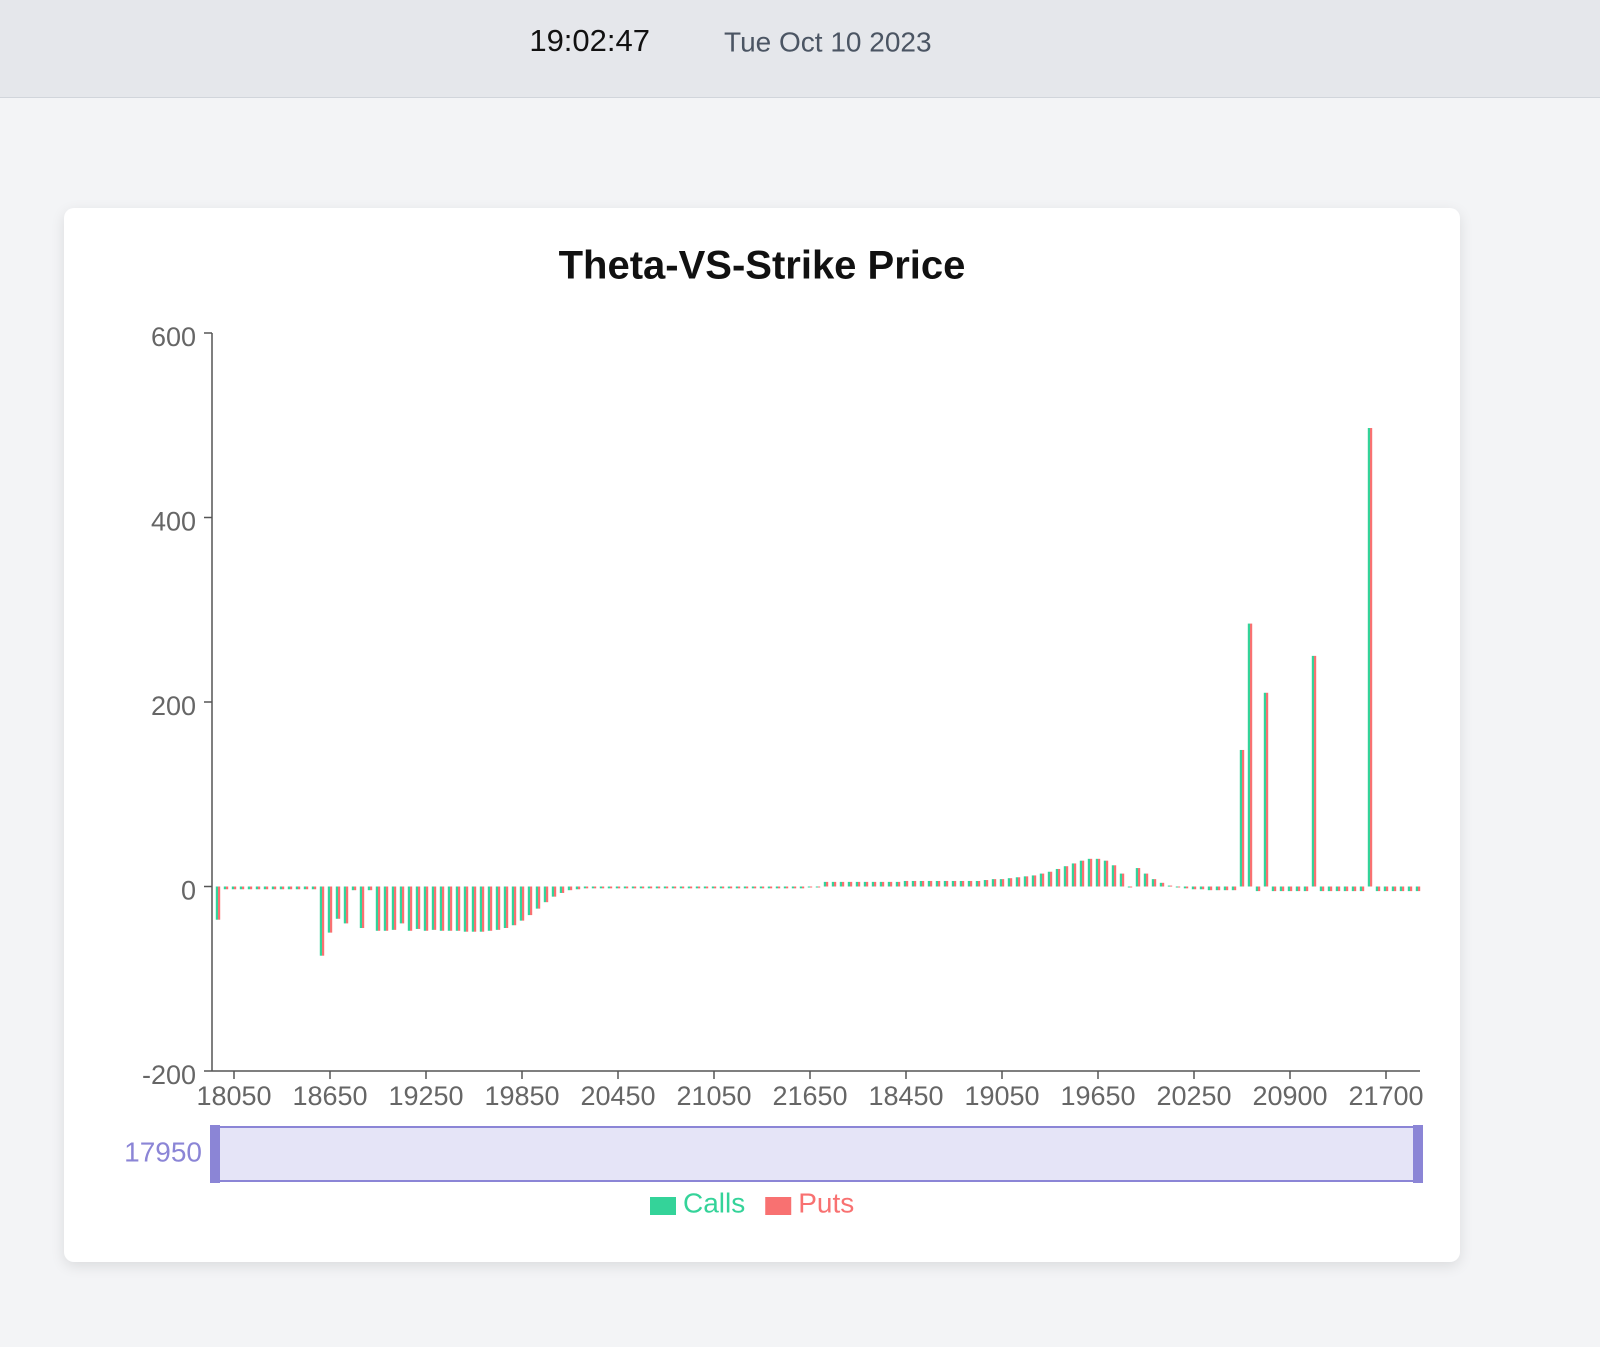 This screenshot has width=1600, height=1347. Describe the element at coordinates (1289, 1096) in the screenshot. I see `x-tick-label: 20900` at that location.